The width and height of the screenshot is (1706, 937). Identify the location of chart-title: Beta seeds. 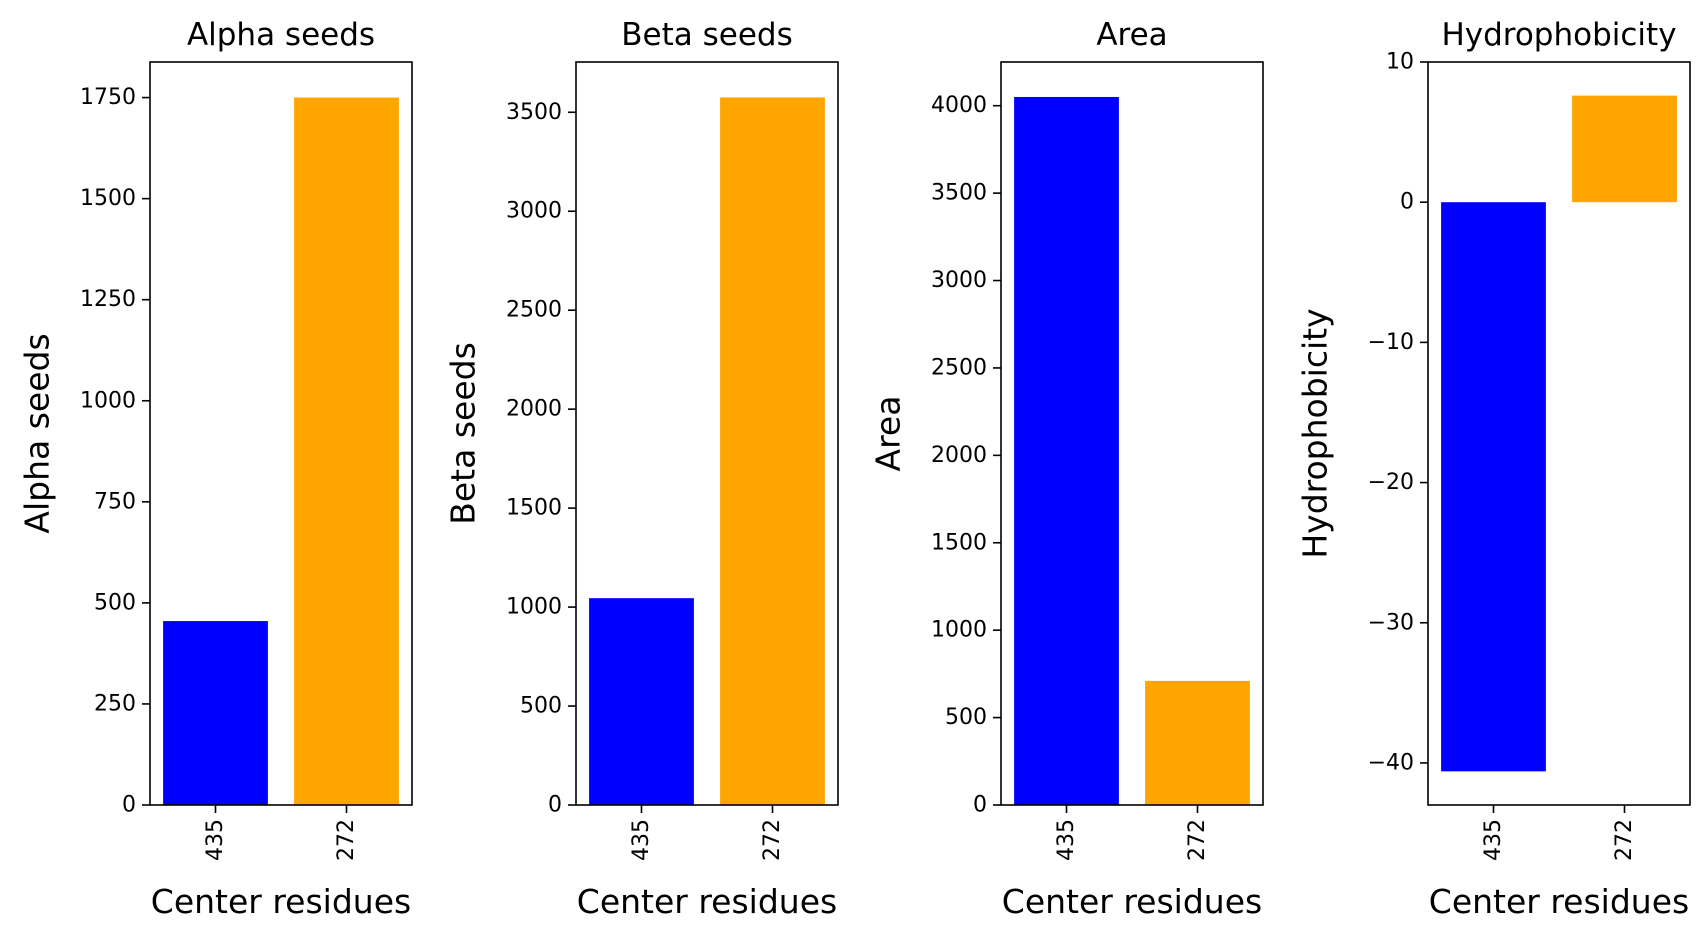
(706, 35).